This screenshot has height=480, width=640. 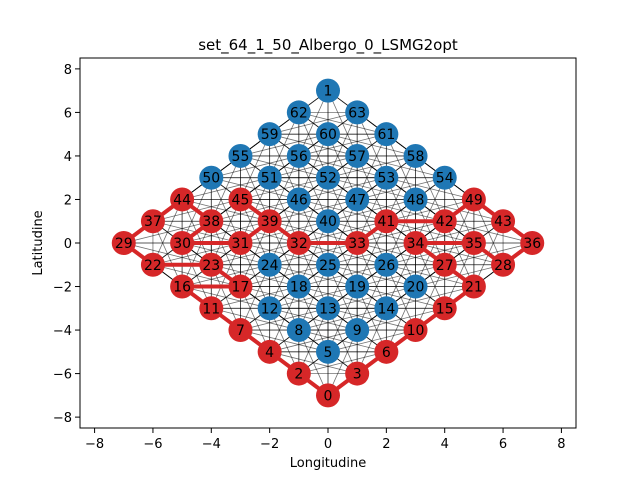 I want to click on node-41: 41, so click(x=386, y=221).